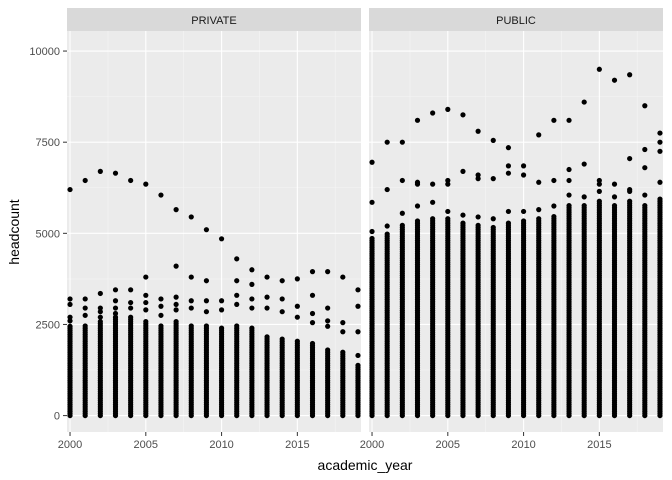 Image resolution: width=672 pixels, height=480 pixels. I want to click on x-tick-label: 2005, so click(146, 445).